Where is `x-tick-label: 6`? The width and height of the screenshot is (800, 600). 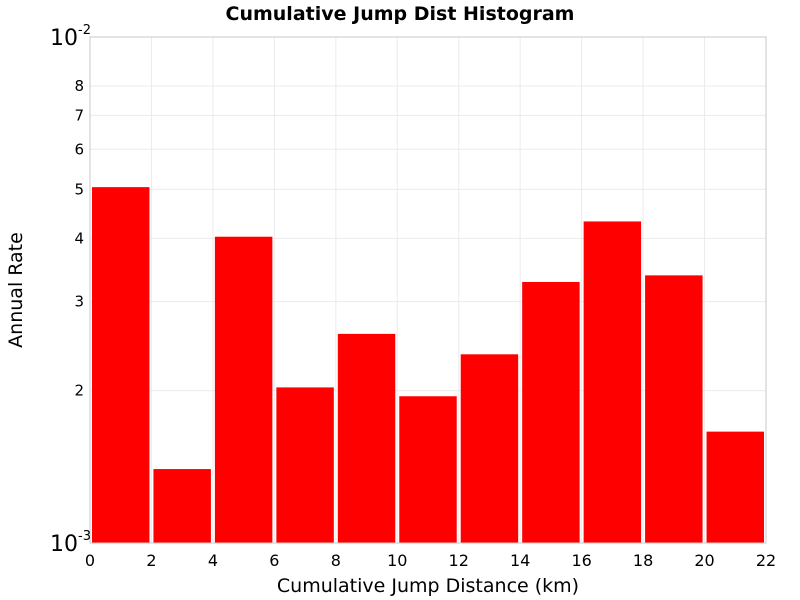
x-tick-label: 6 is located at coordinates (274, 560).